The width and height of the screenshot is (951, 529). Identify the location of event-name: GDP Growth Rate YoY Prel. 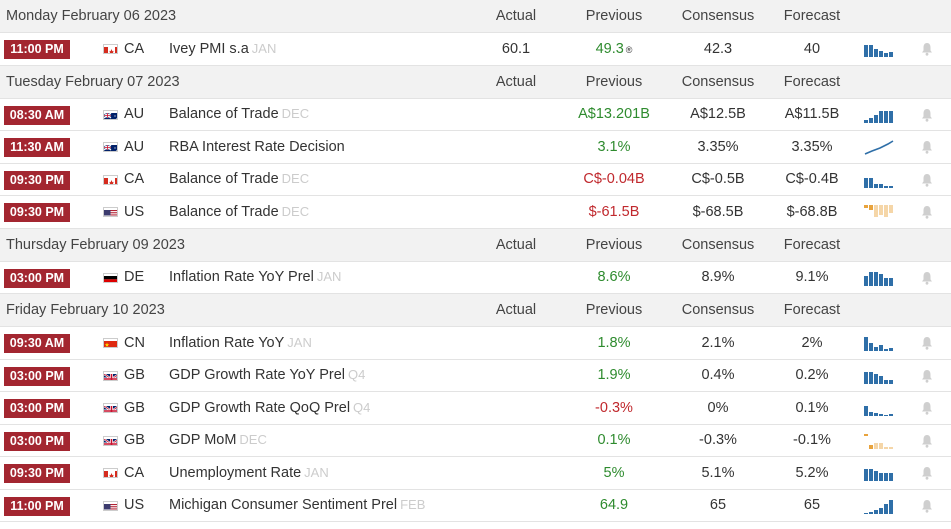
(257, 375).